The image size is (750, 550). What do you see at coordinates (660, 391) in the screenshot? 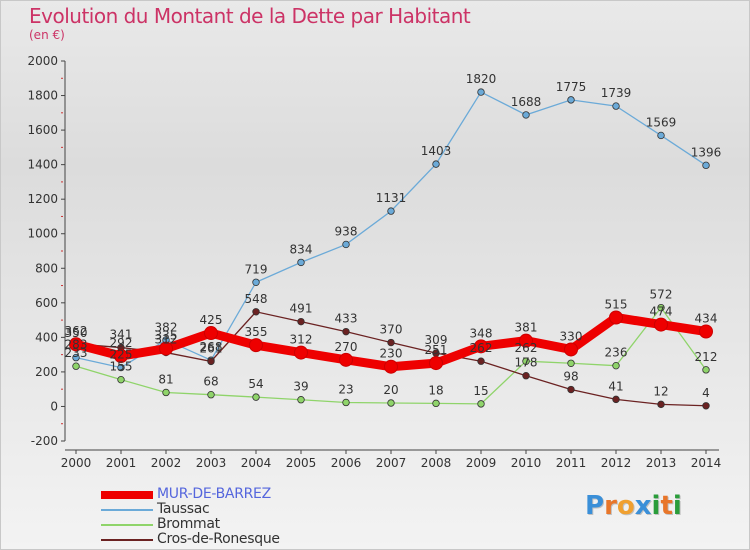
I see `data-label: 12` at bounding box center [660, 391].